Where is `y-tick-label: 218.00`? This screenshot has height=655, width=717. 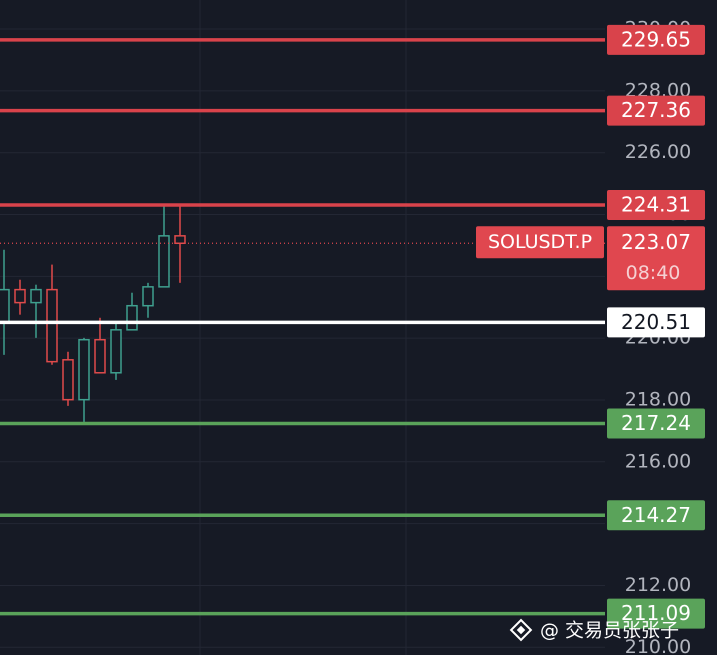
y-tick-label: 218.00 is located at coordinates (658, 399).